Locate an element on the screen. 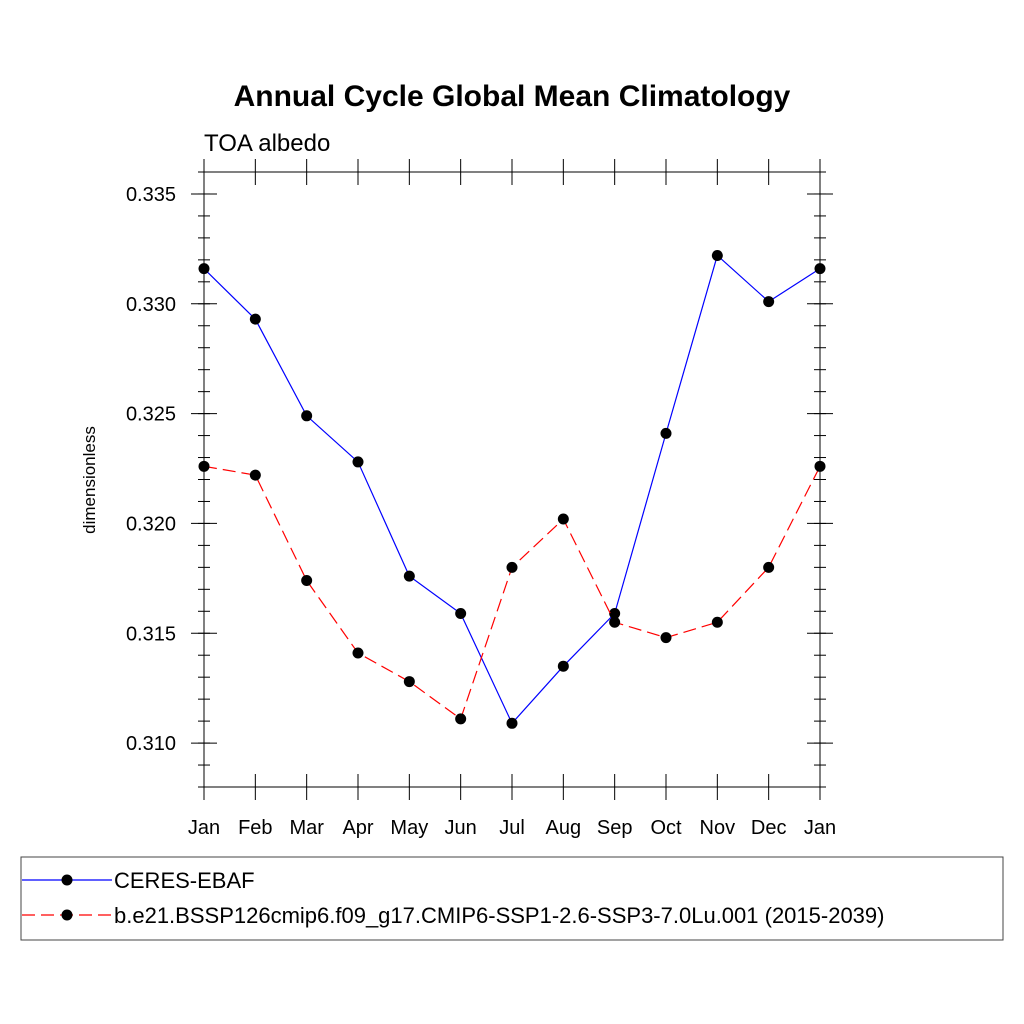  x-tick-label: Jul is located at coordinates (512, 828).